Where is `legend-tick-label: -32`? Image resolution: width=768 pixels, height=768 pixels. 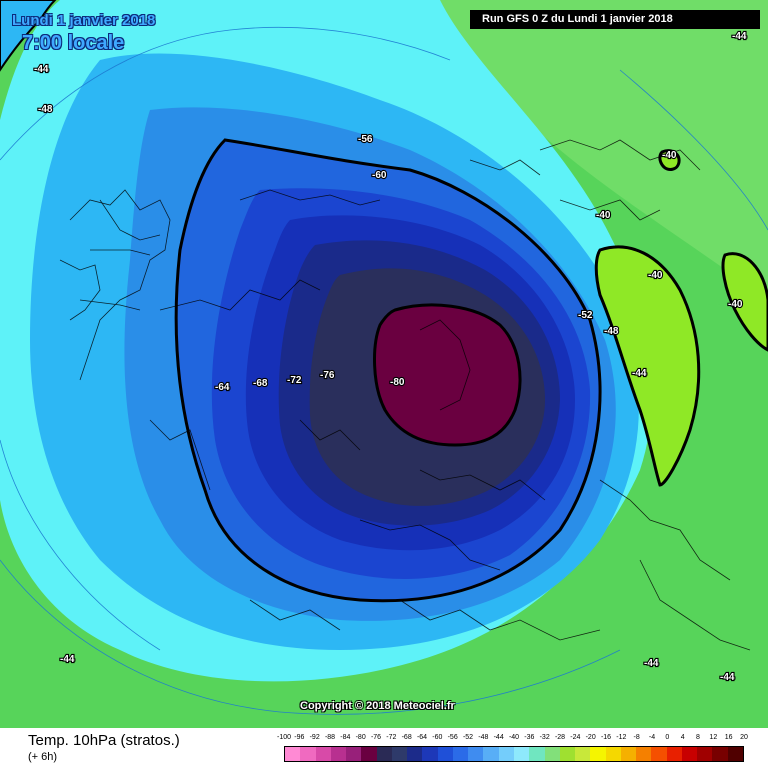 legend-tick-label: -32 is located at coordinates (544, 737).